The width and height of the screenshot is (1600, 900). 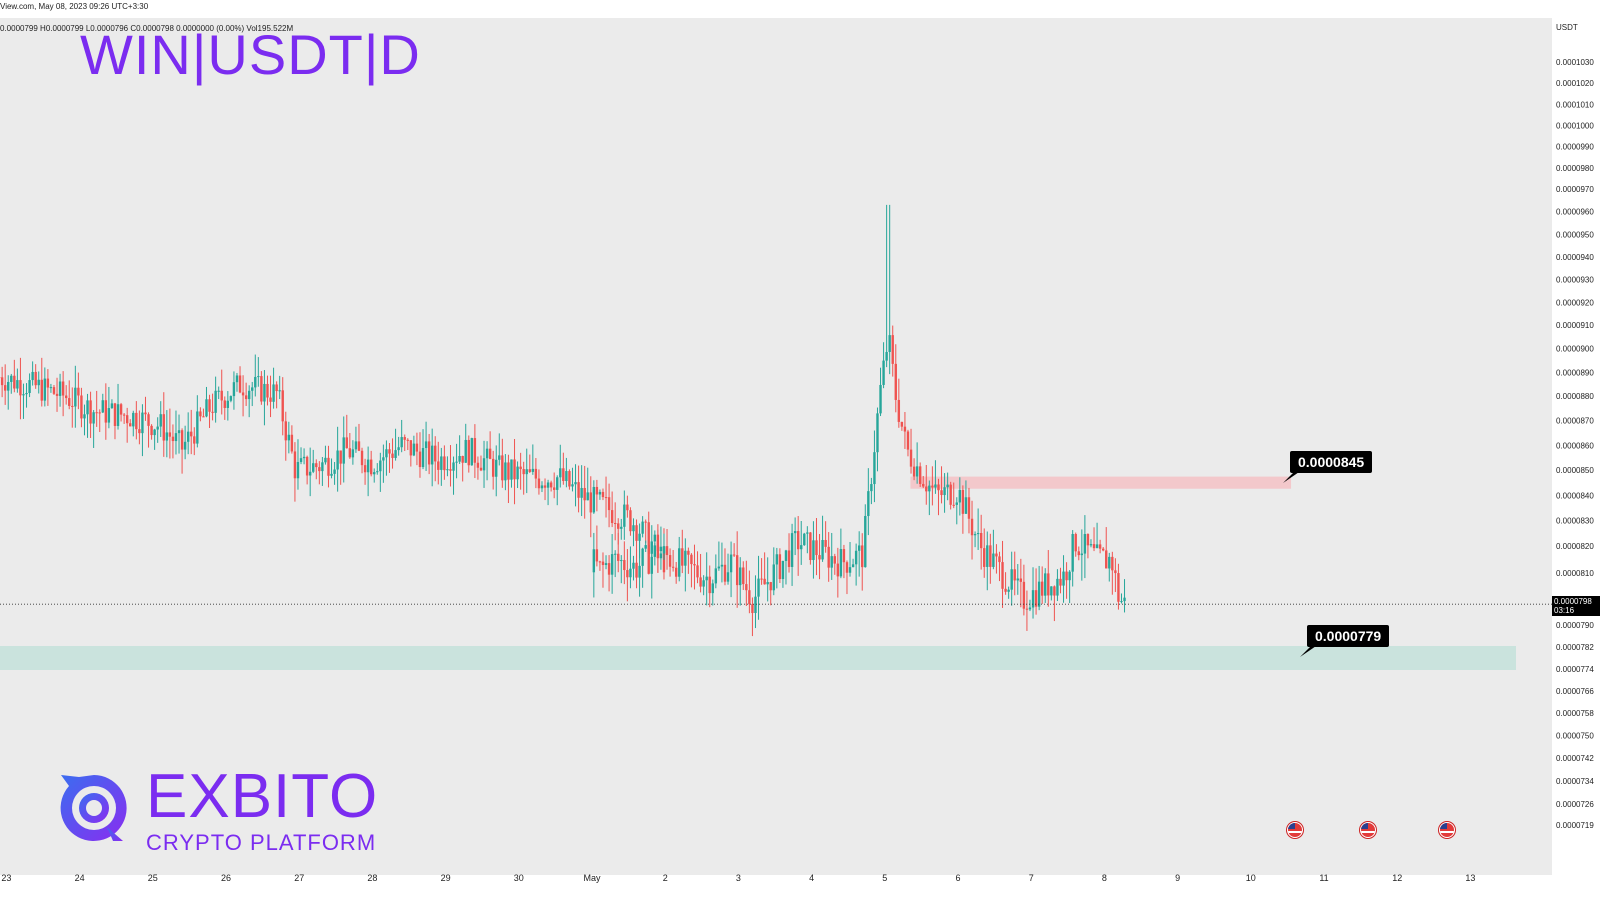 I want to click on time-tick-label: 10, so click(x=1251, y=878).